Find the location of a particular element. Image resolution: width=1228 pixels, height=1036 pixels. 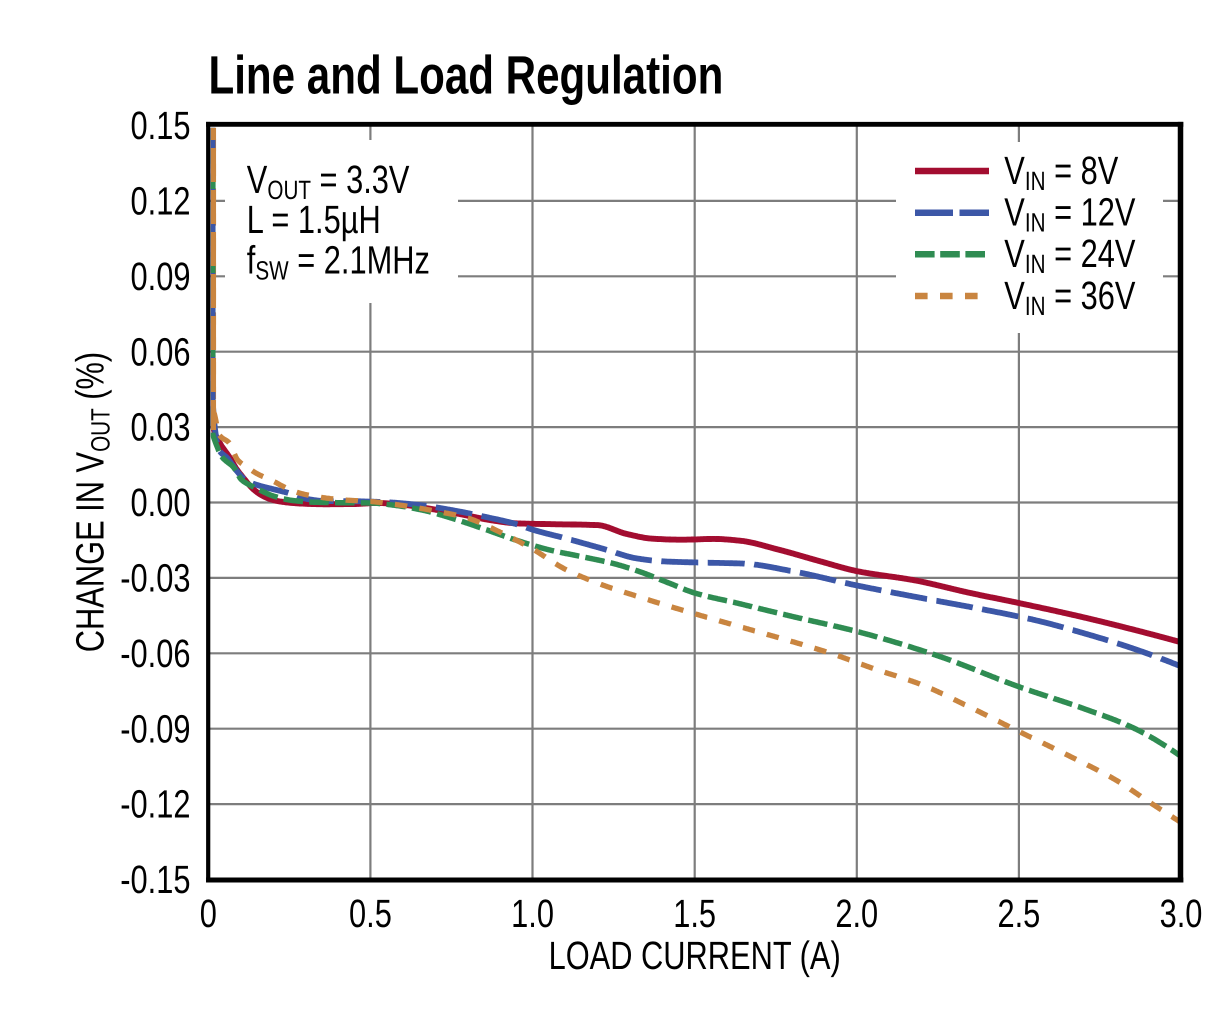

svg-text: 0.15 is located at coordinates (161, 126).